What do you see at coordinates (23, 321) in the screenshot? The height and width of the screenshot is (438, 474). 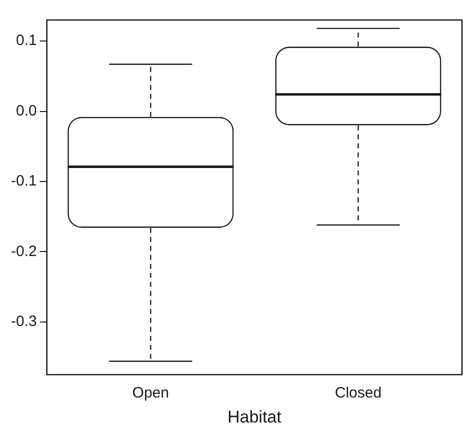 I see `y-tick-label: -0.3` at bounding box center [23, 321].